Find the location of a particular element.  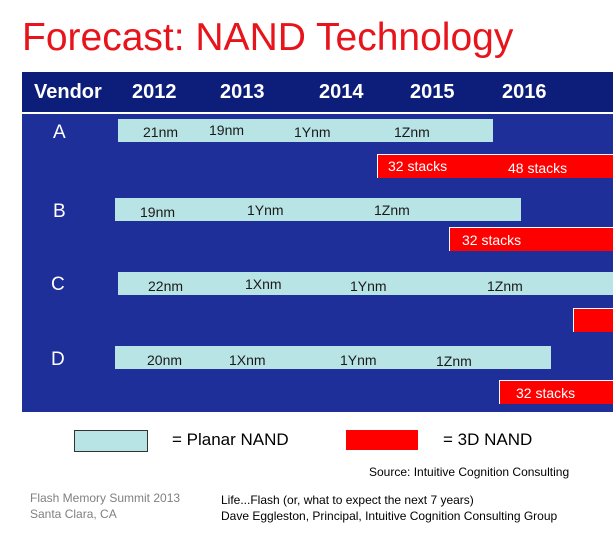

planar-node-c-1: 22nm is located at coordinates (166, 286).